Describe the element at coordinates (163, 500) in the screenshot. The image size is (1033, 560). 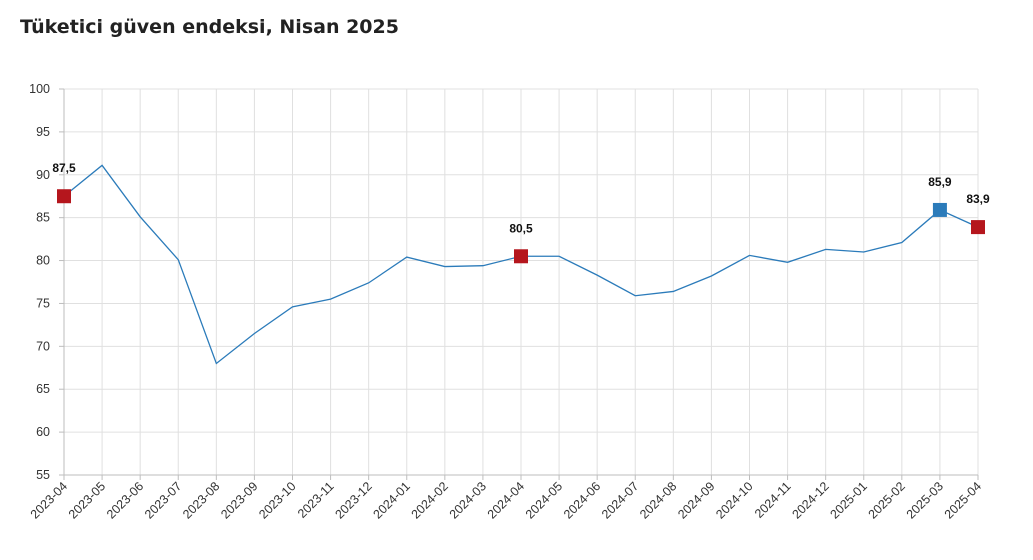
I see `x-tick-label: 2023-07` at that location.